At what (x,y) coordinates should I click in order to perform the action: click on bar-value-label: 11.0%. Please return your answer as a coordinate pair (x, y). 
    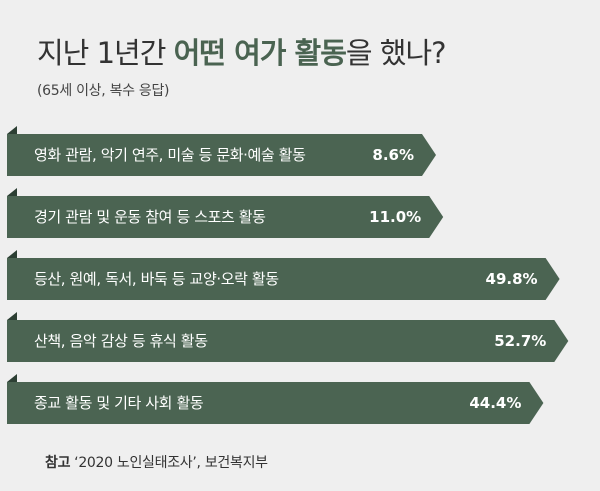
    Looking at the image, I should click on (395, 217).